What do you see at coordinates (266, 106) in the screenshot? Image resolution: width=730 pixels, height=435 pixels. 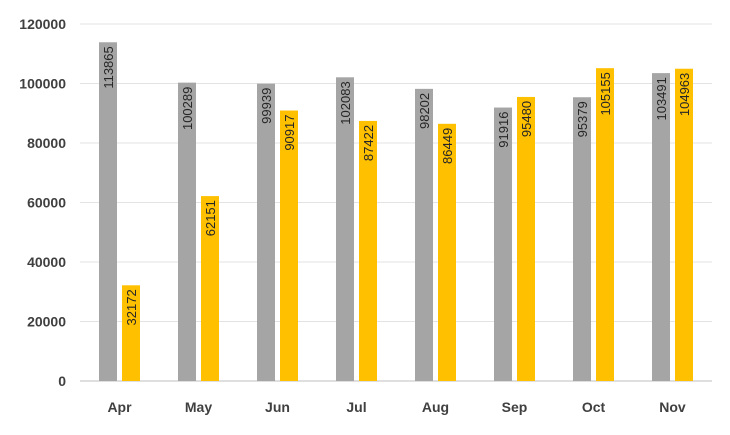 I see `data-label: 99939` at bounding box center [266, 106].